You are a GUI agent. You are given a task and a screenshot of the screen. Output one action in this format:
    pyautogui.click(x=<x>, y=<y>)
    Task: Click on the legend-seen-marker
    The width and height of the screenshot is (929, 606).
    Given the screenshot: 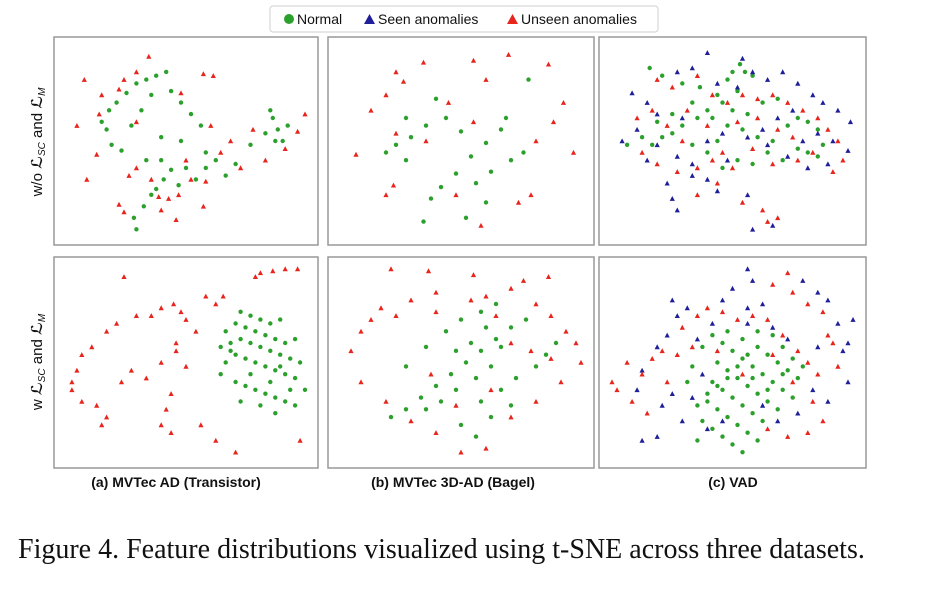 What is the action you would take?
    pyautogui.click(x=369, y=19)
    